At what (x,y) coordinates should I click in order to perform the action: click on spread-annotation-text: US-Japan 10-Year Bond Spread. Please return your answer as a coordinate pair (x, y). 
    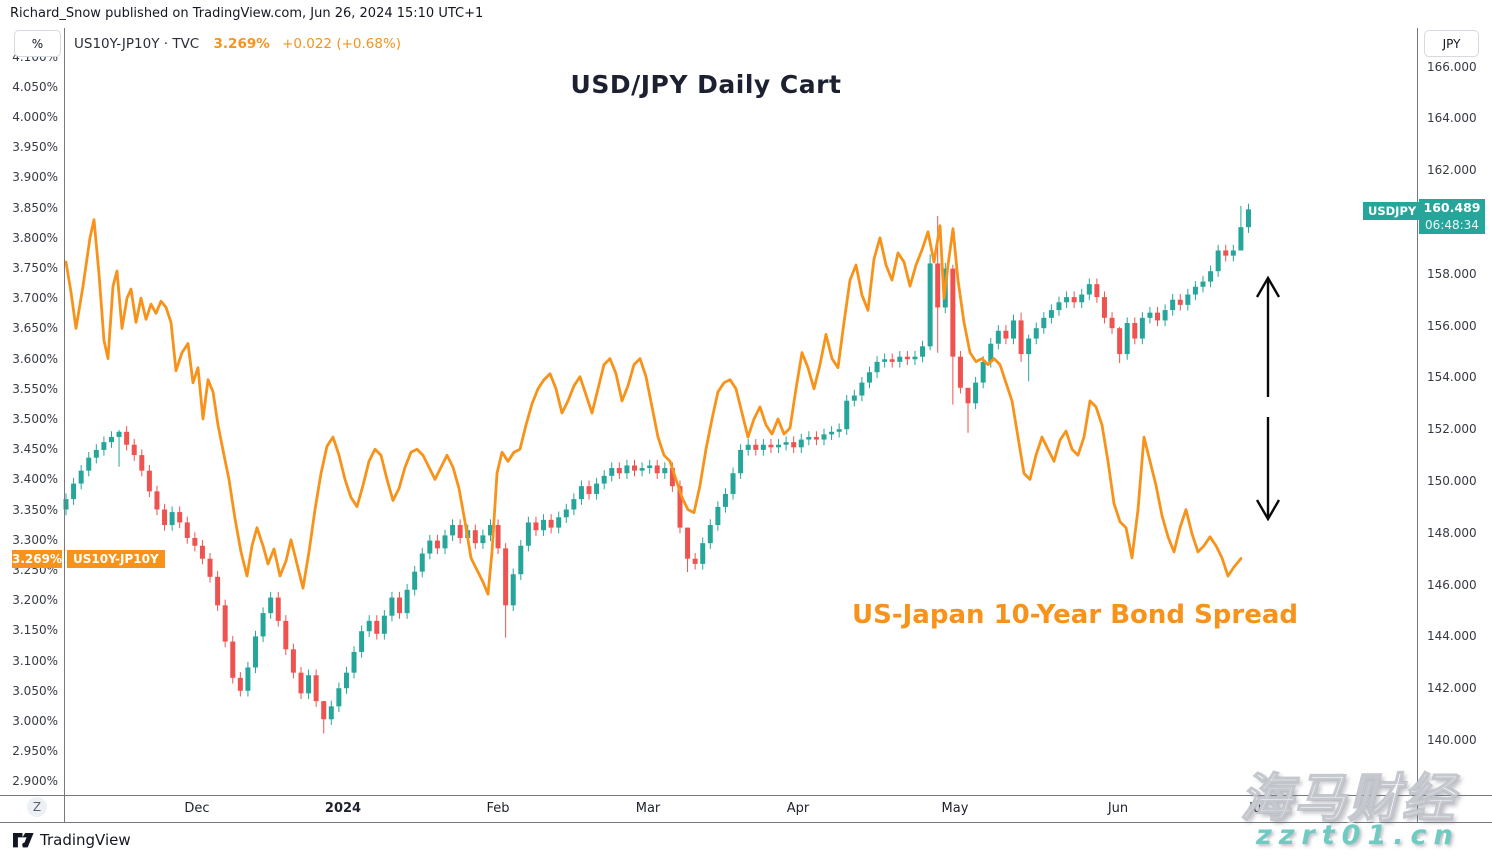
    Looking at the image, I should click on (1075, 615).